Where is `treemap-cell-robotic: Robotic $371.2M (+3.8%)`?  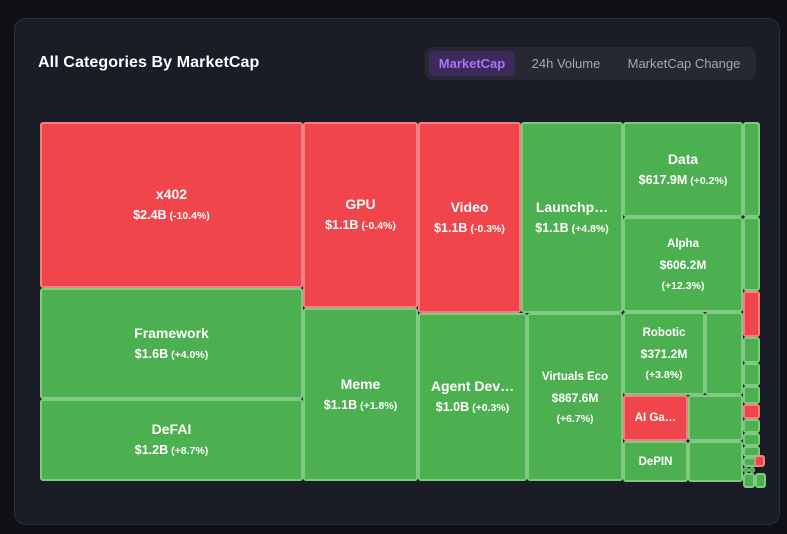
treemap-cell-robotic: Robotic $371.2M (+3.8%) is located at coordinates (664, 353).